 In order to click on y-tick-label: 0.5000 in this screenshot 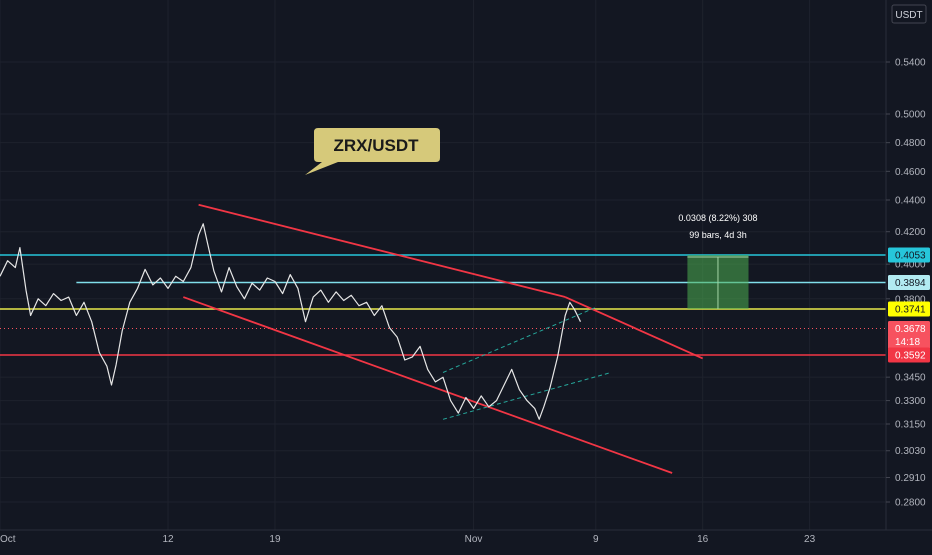, I will do `click(910, 115)`.